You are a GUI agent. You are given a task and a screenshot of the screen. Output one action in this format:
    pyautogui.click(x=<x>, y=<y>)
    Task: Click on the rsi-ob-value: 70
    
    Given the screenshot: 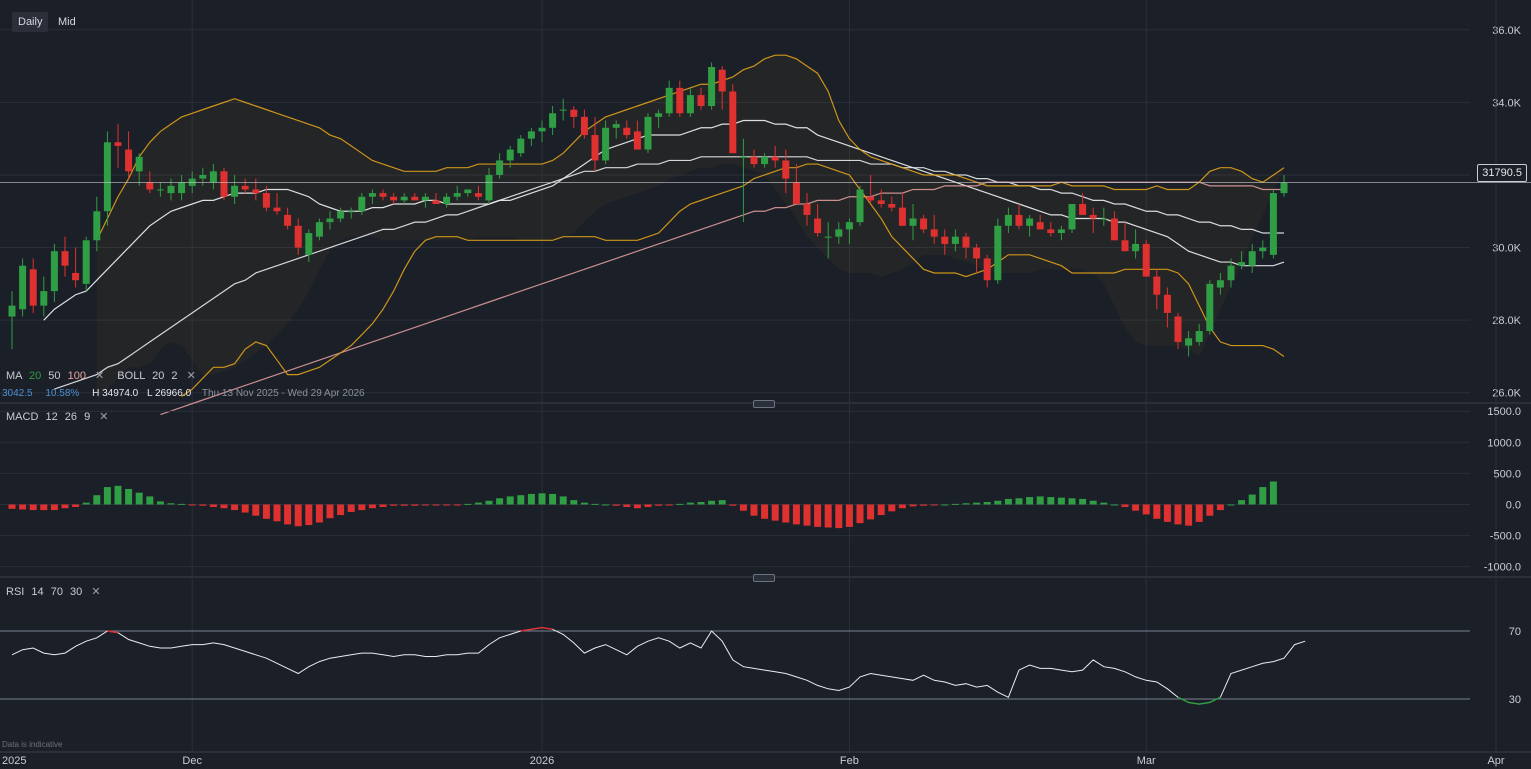 What is the action you would take?
    pyautogui.click(x=56, y=592)
    